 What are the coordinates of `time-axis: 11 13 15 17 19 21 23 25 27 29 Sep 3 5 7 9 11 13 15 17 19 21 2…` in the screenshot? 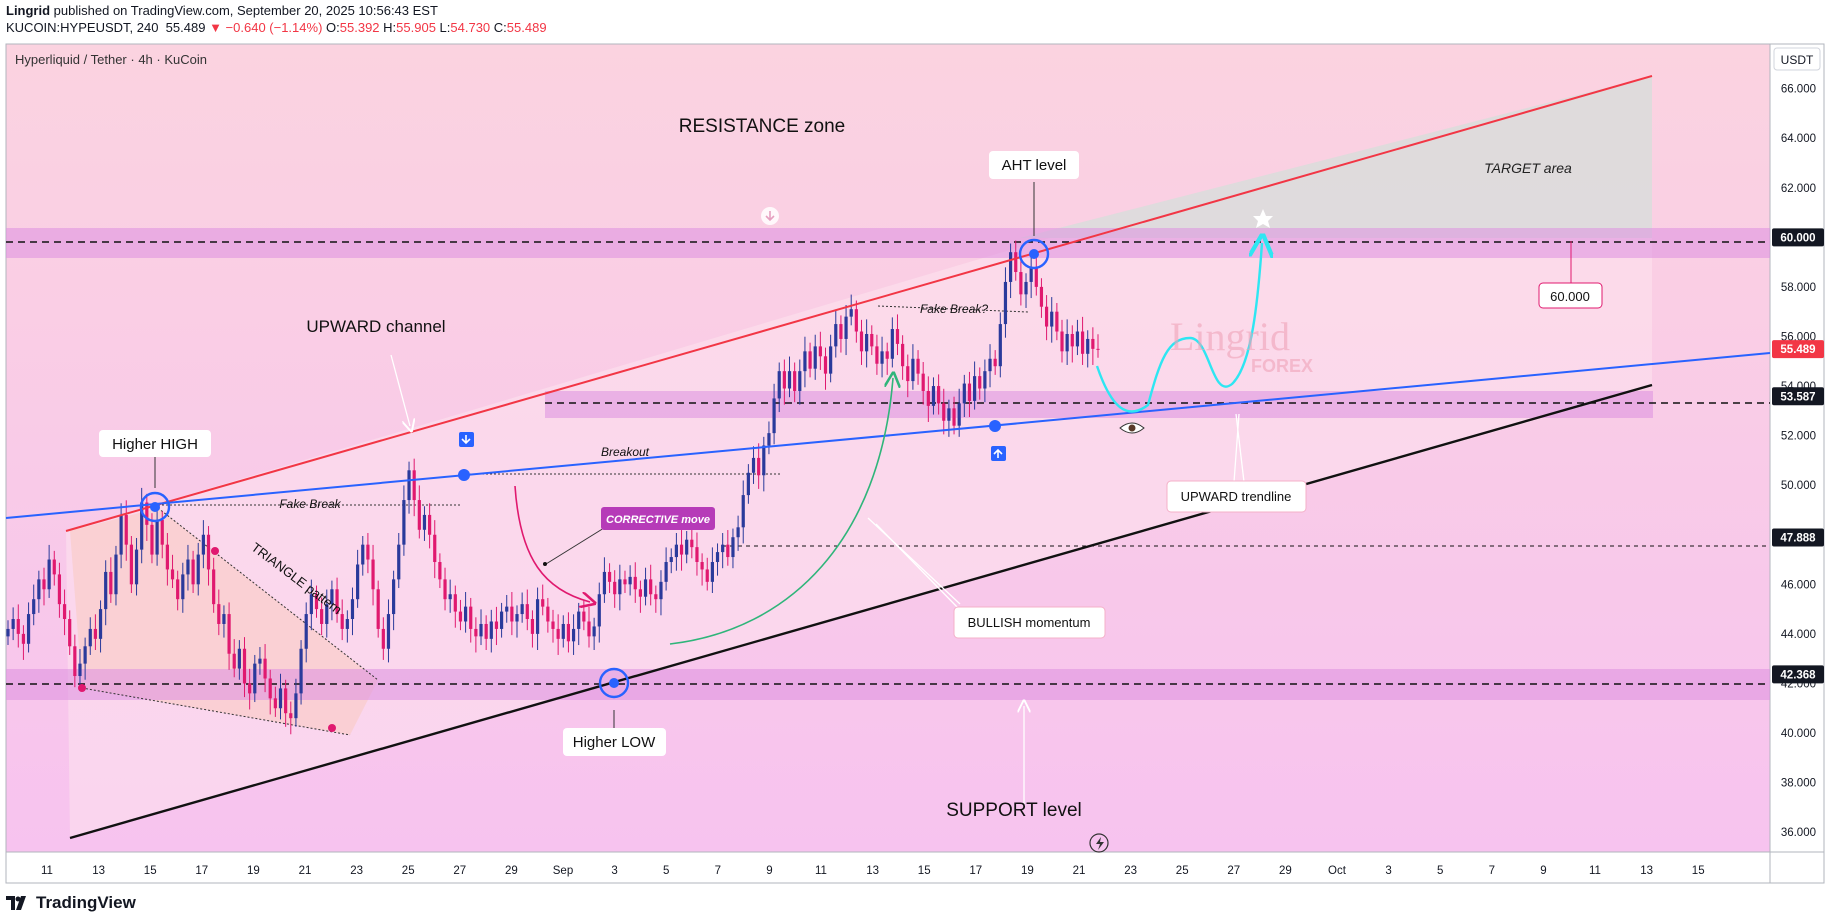 It's located at (873, 871).